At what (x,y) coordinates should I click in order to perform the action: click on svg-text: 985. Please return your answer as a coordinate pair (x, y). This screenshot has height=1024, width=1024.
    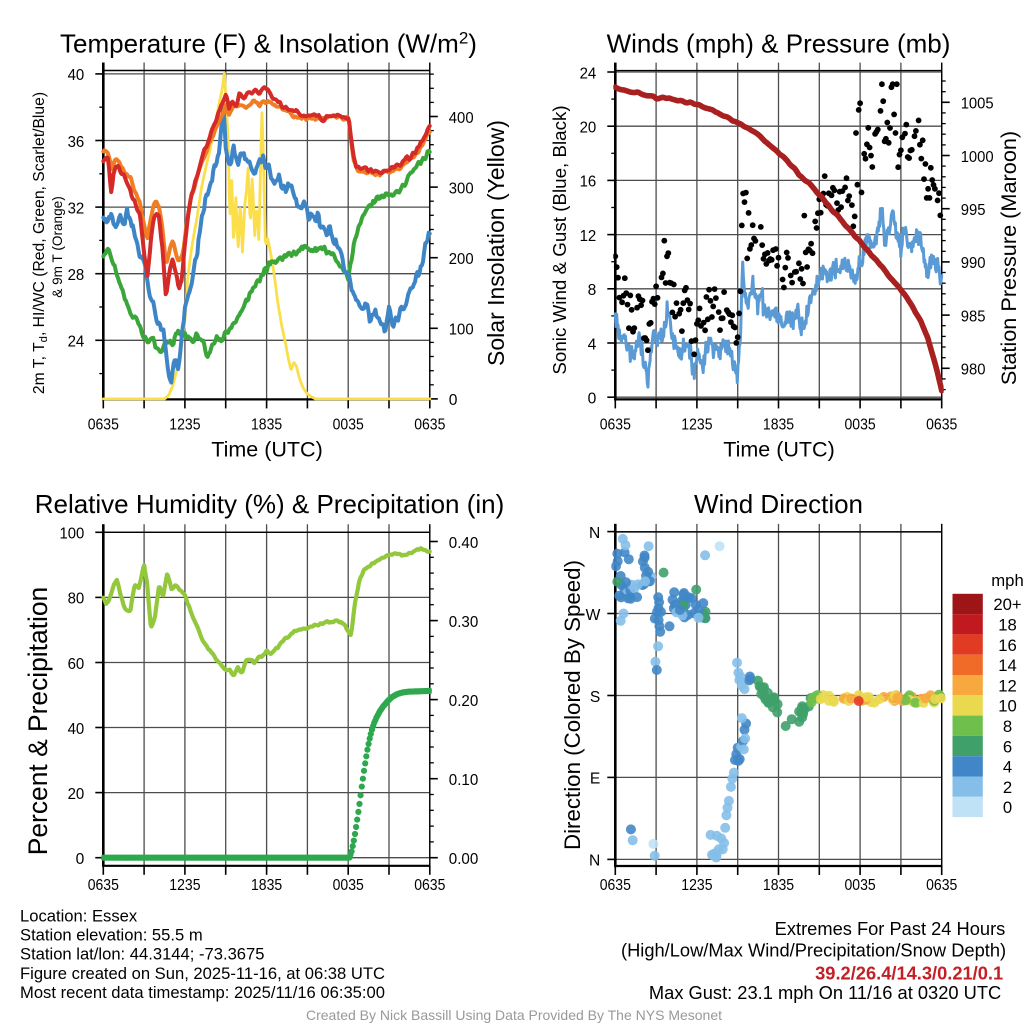
    Looking at the image, I should click on (973, 316).